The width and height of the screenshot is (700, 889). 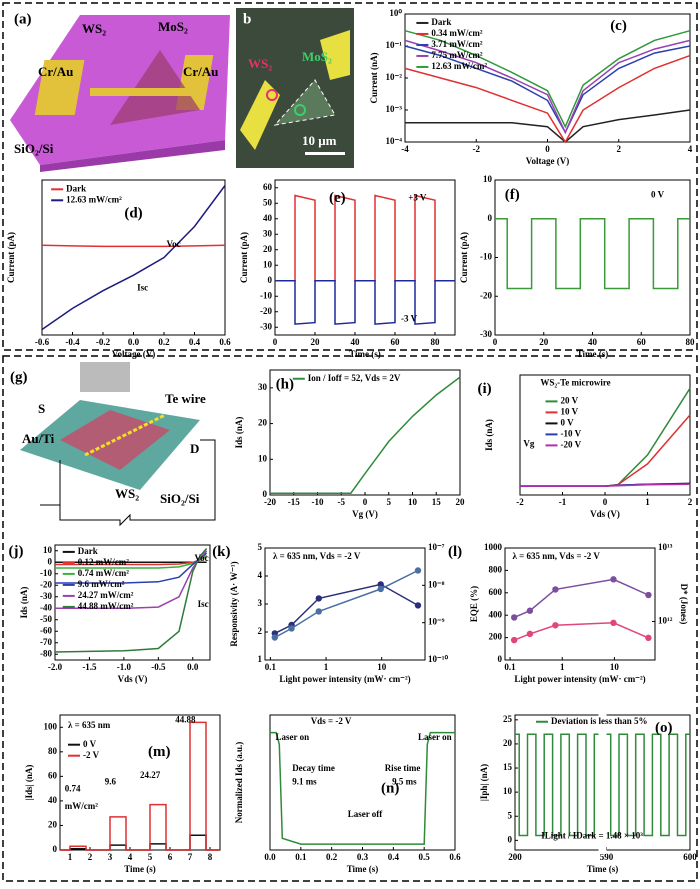 What do you see at coordinates (316, 342) in the screenshot?
I see `x-tick-label: 20` at bounding box center [316, 342].